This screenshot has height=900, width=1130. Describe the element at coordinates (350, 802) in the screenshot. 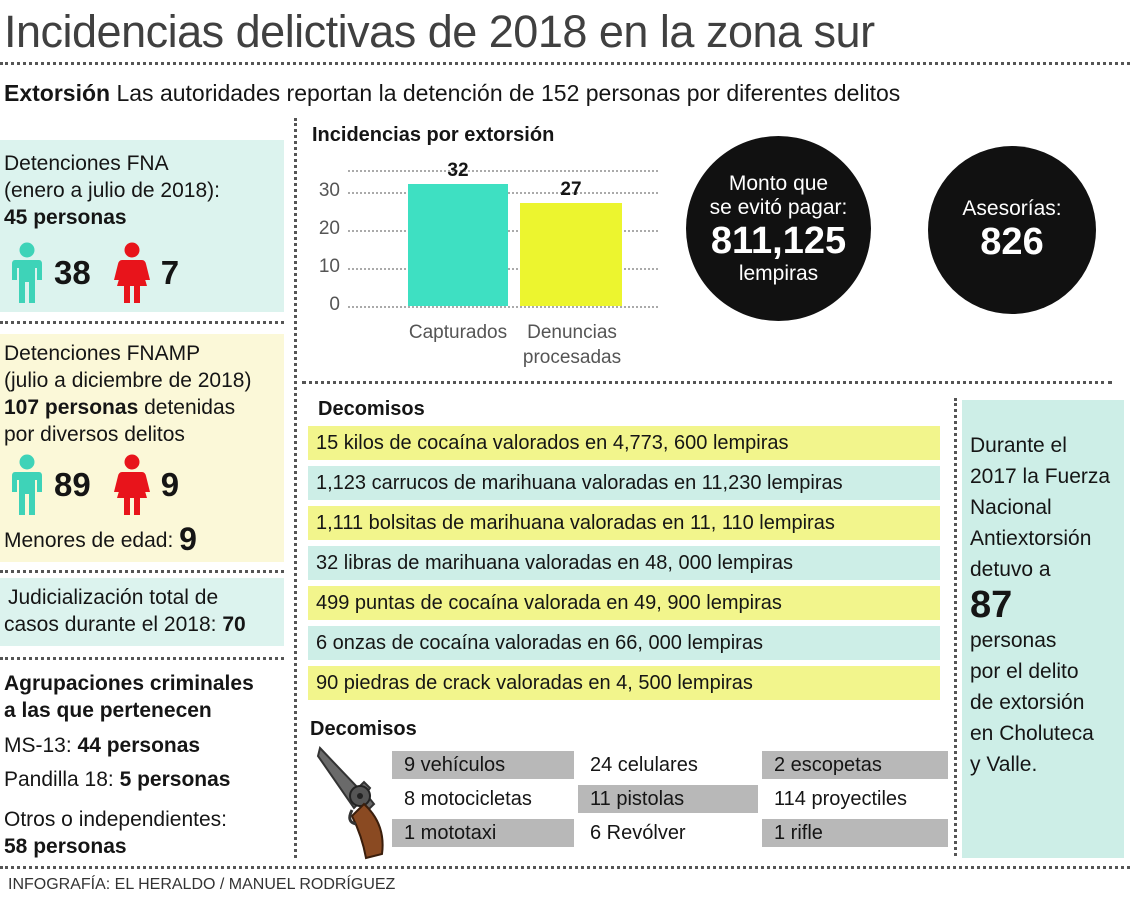

I see `revolver-icon` at that location.